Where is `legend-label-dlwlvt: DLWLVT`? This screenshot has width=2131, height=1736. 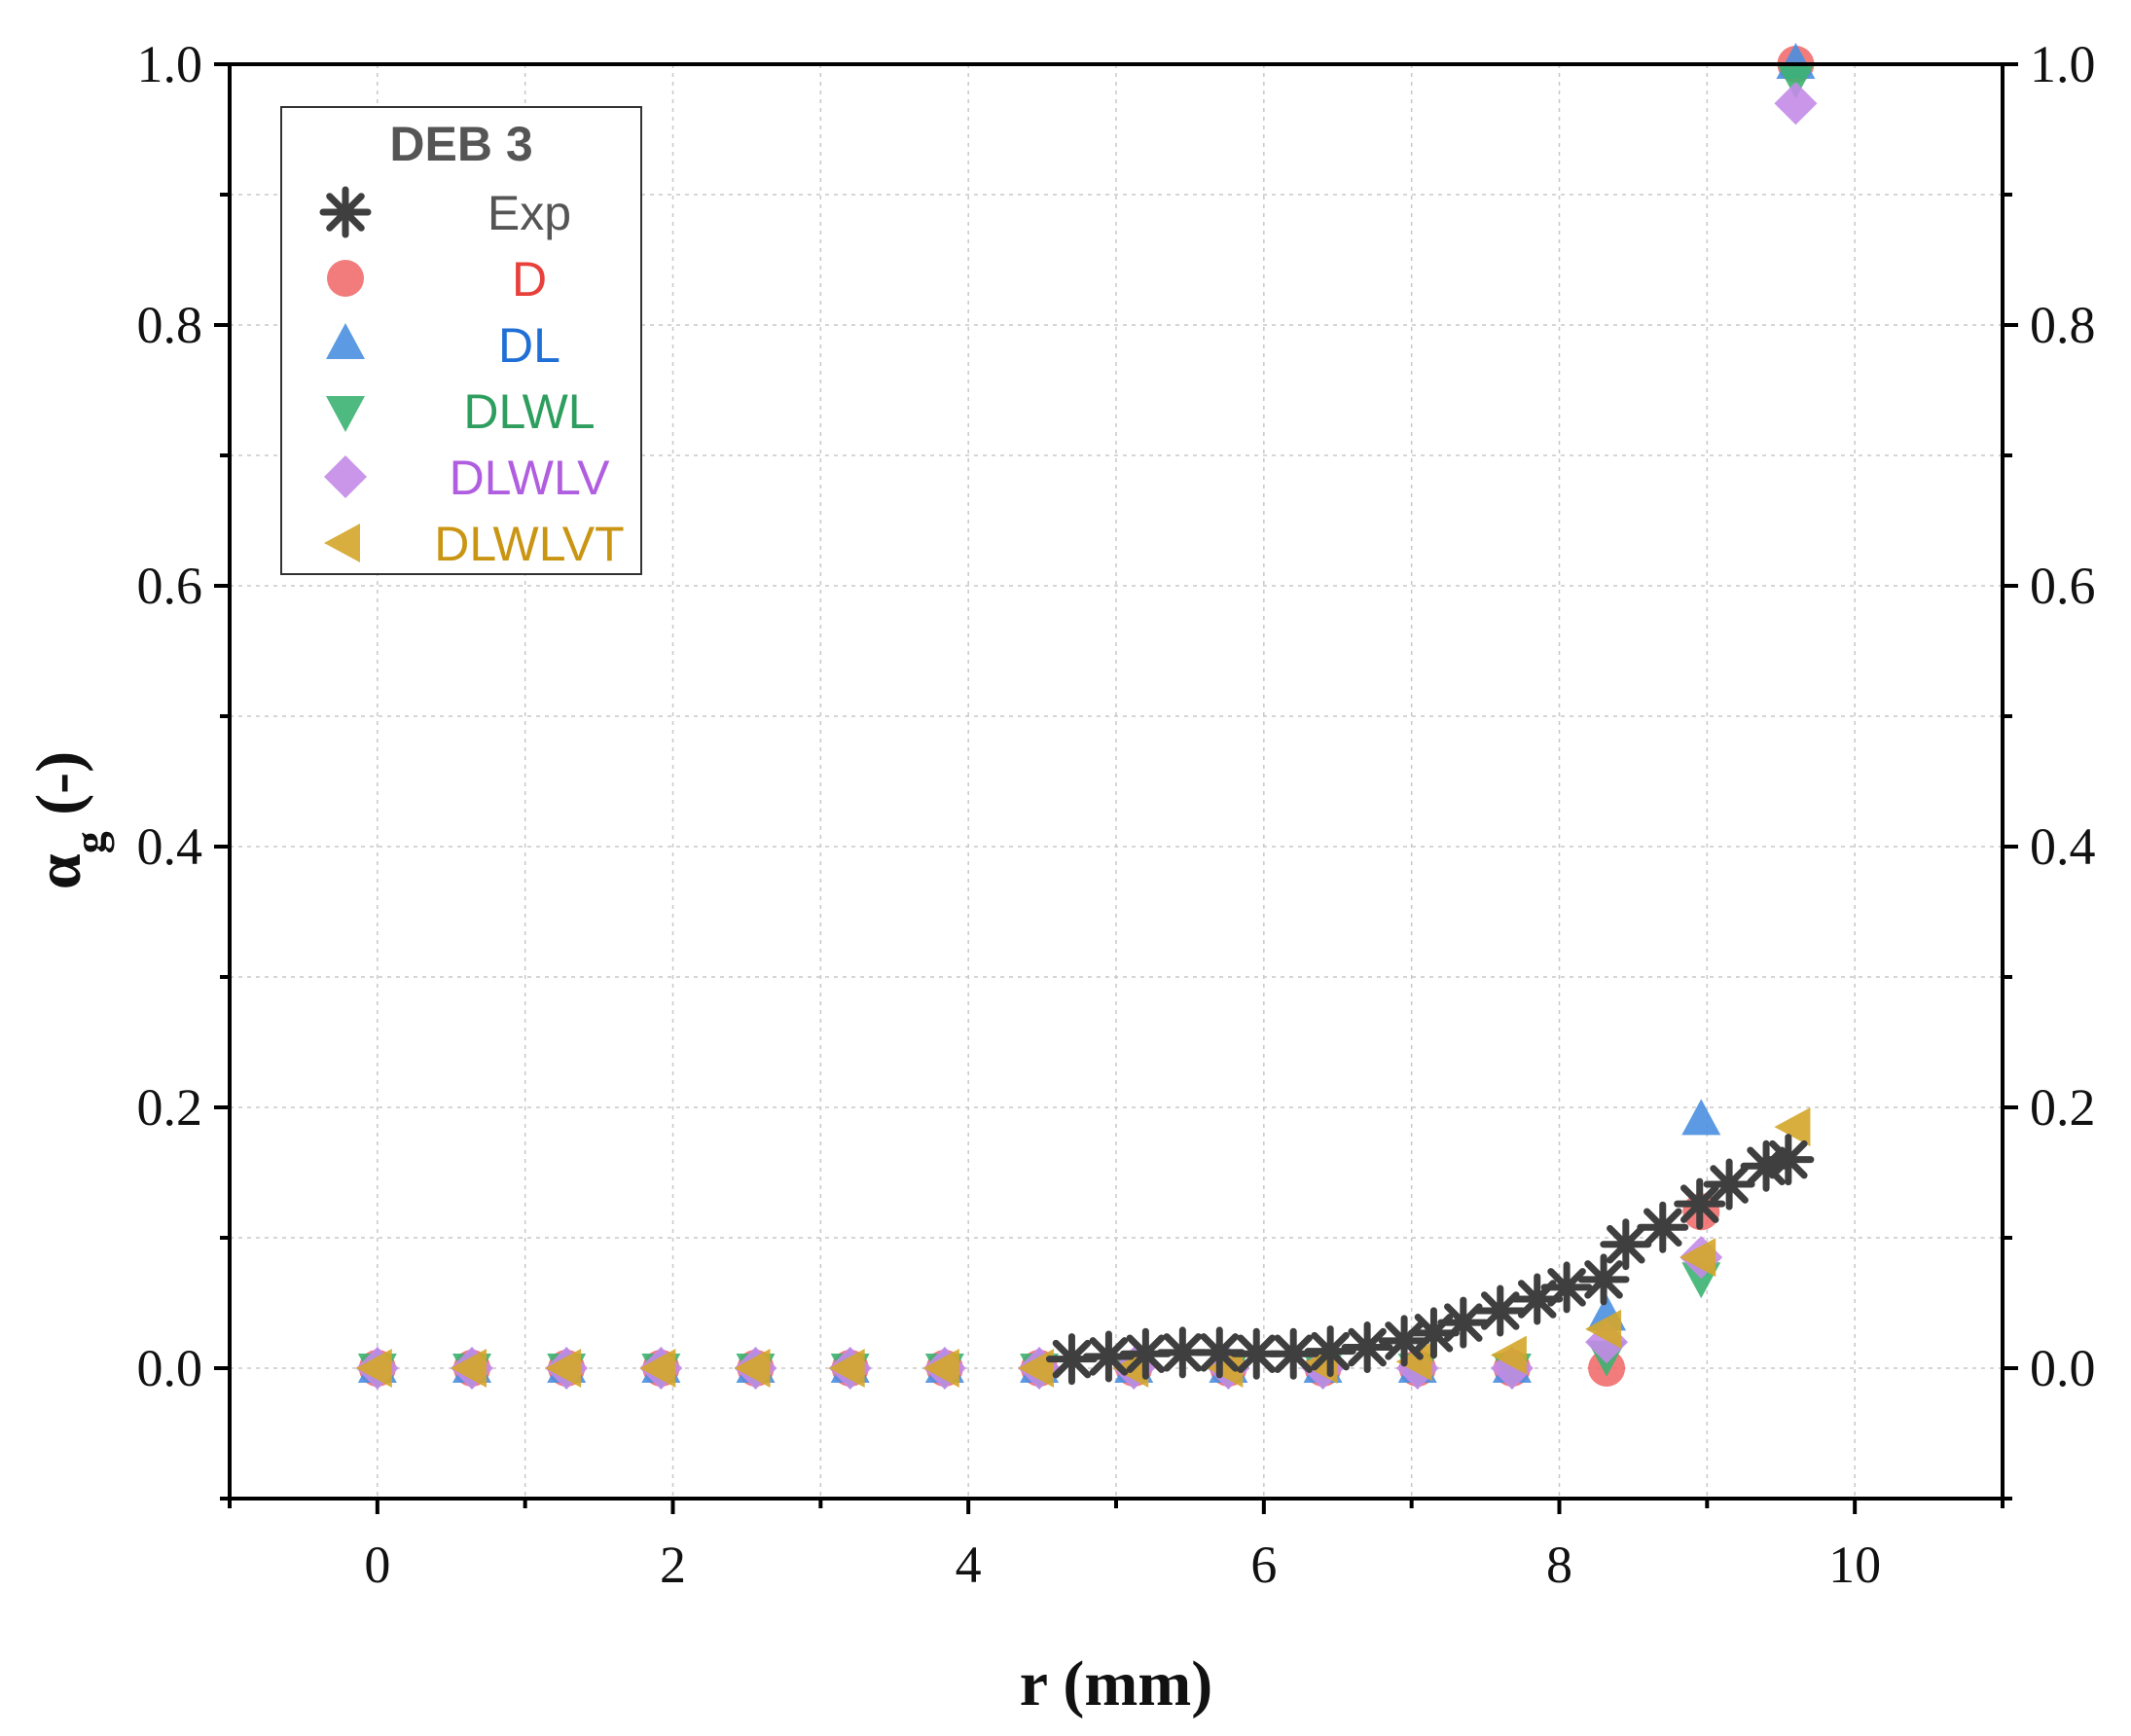
legend-label-dlwlvt: DLWLVT is located at coordinates (529, 544).